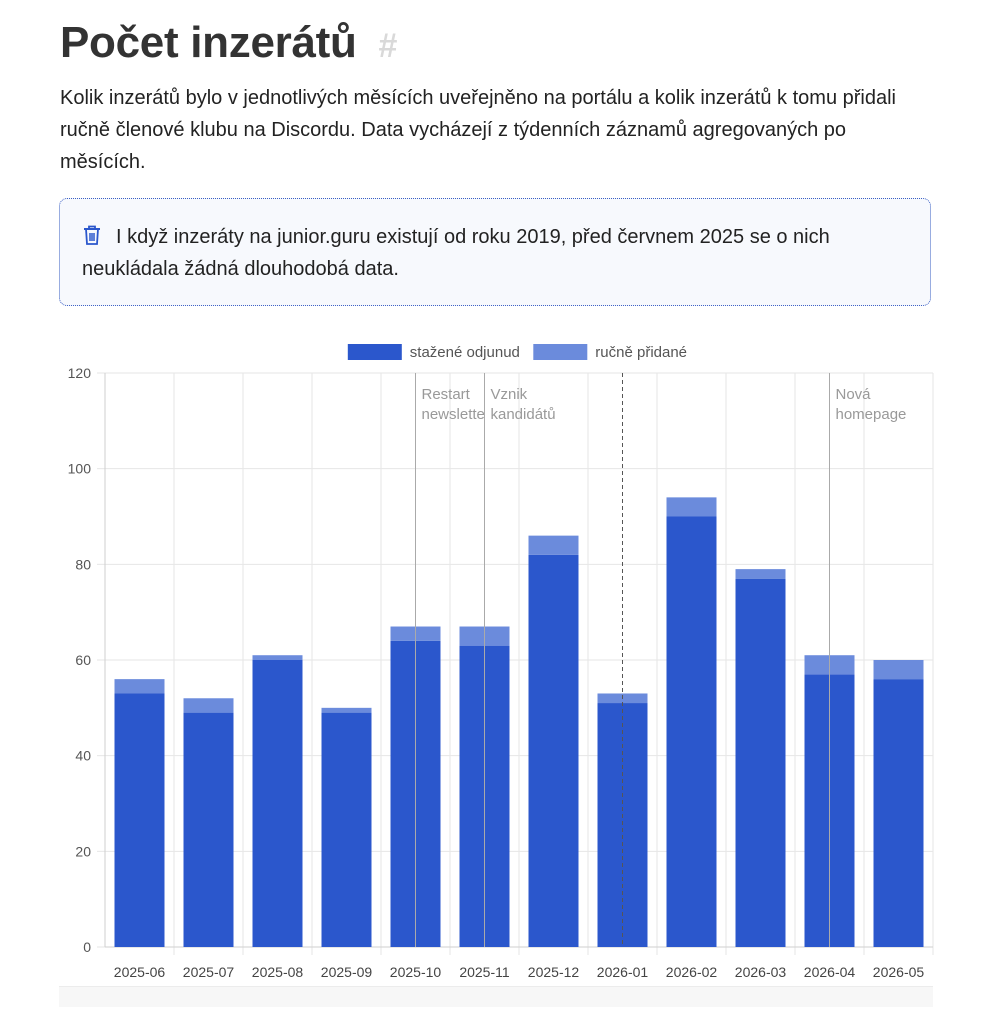  Describe the element at coordinates (83, 564) in the screenshot. I see `y-tick-label: 80` at that location.